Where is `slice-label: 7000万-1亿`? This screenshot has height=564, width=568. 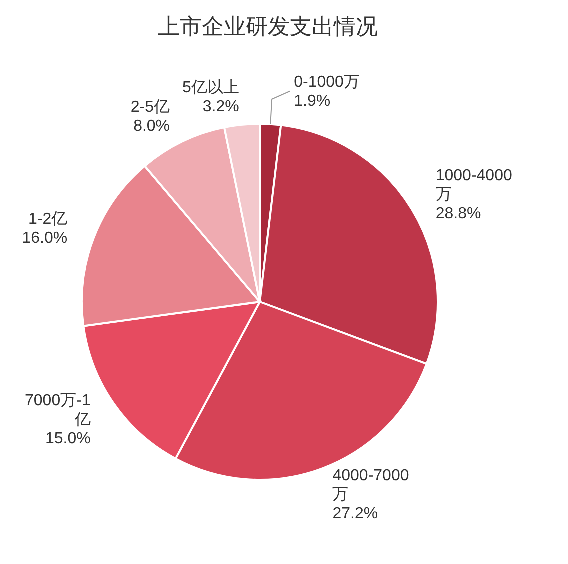
slice-label: 7000万-1亿 is located at coordinates (58, 410).